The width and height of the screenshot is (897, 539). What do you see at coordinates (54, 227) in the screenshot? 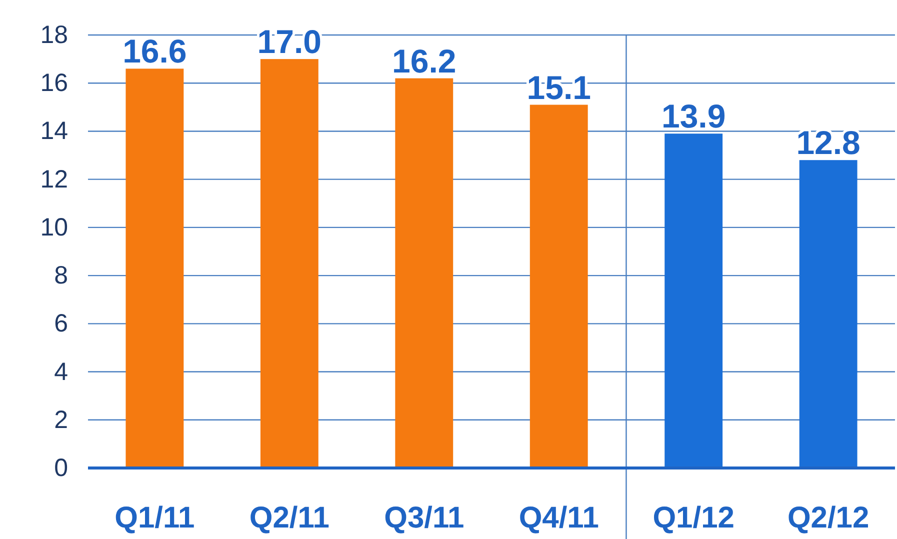
I see `y-tick-label: 10` at bounding box center [54, 227].